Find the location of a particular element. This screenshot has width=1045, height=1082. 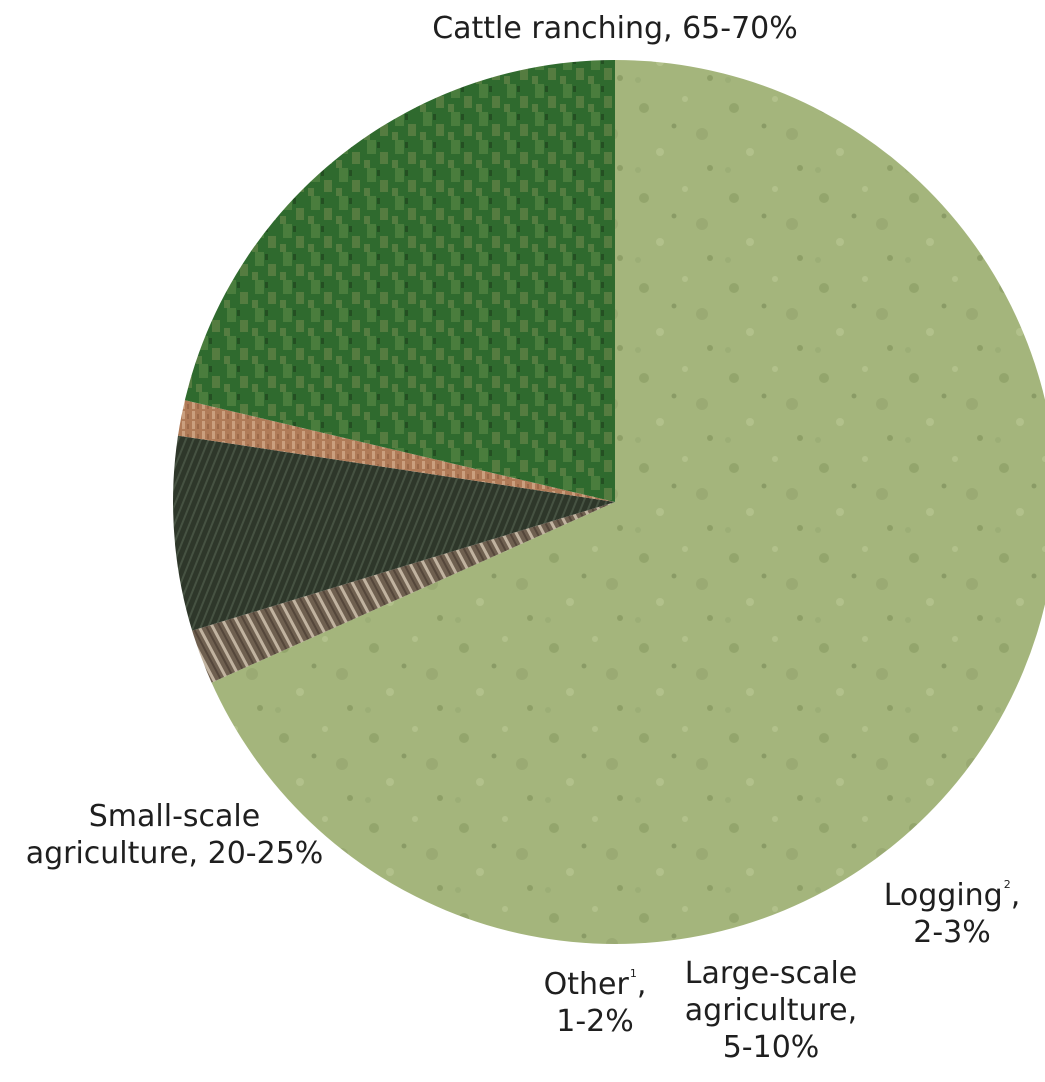

label-other: Other1, 1-2% is located at coordinates (595, 1003).